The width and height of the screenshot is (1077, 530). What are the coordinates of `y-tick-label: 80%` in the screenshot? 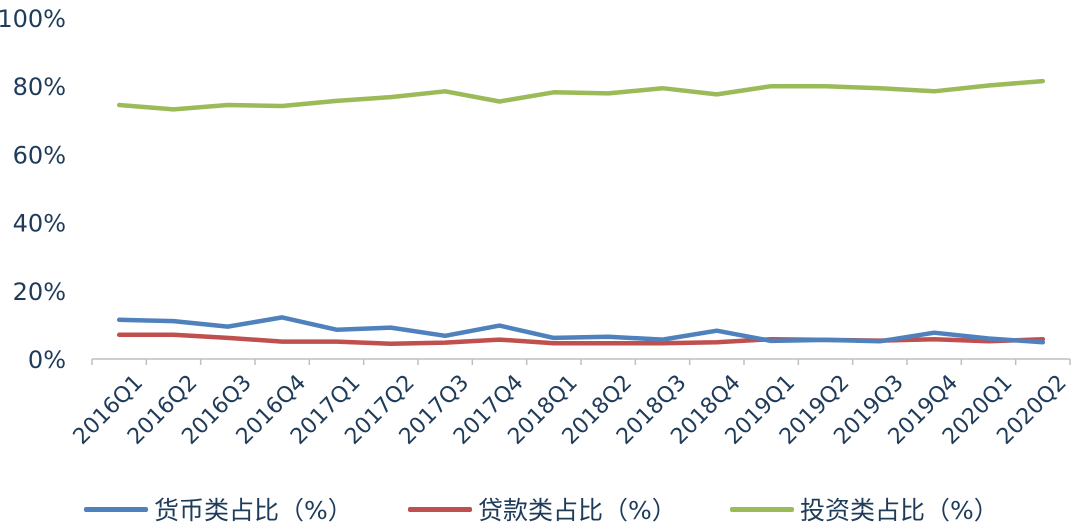 It's located at (39, 87).